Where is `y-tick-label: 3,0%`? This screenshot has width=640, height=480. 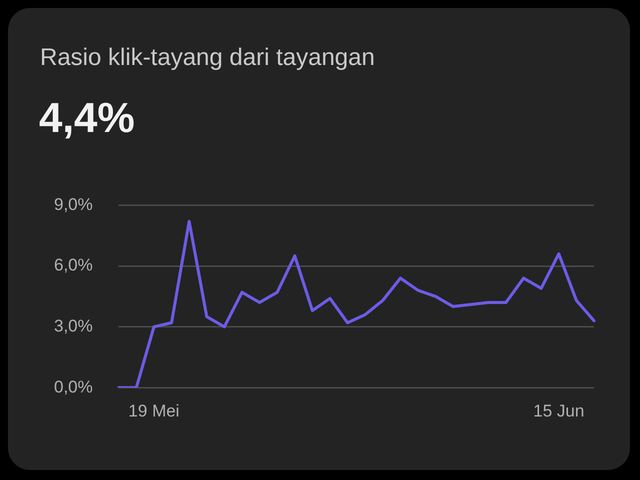 y-tick-label: 3,0% is located at coordinates (73, 326).